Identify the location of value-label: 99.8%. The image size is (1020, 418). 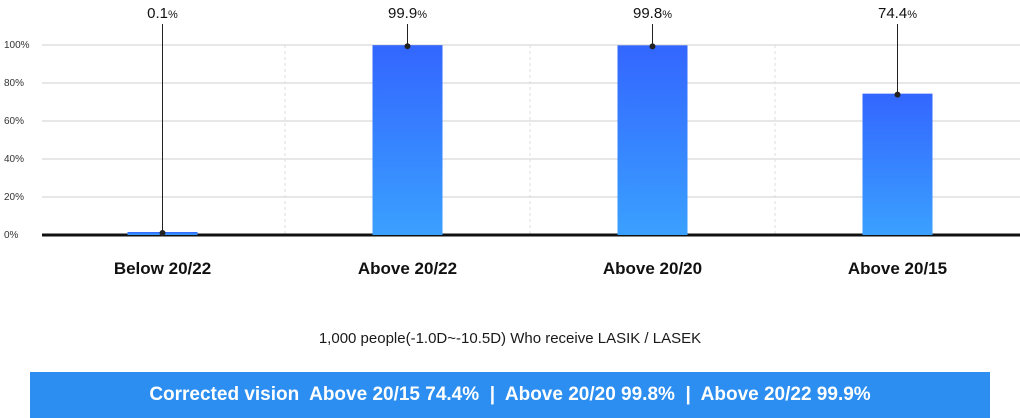
(652, 13).